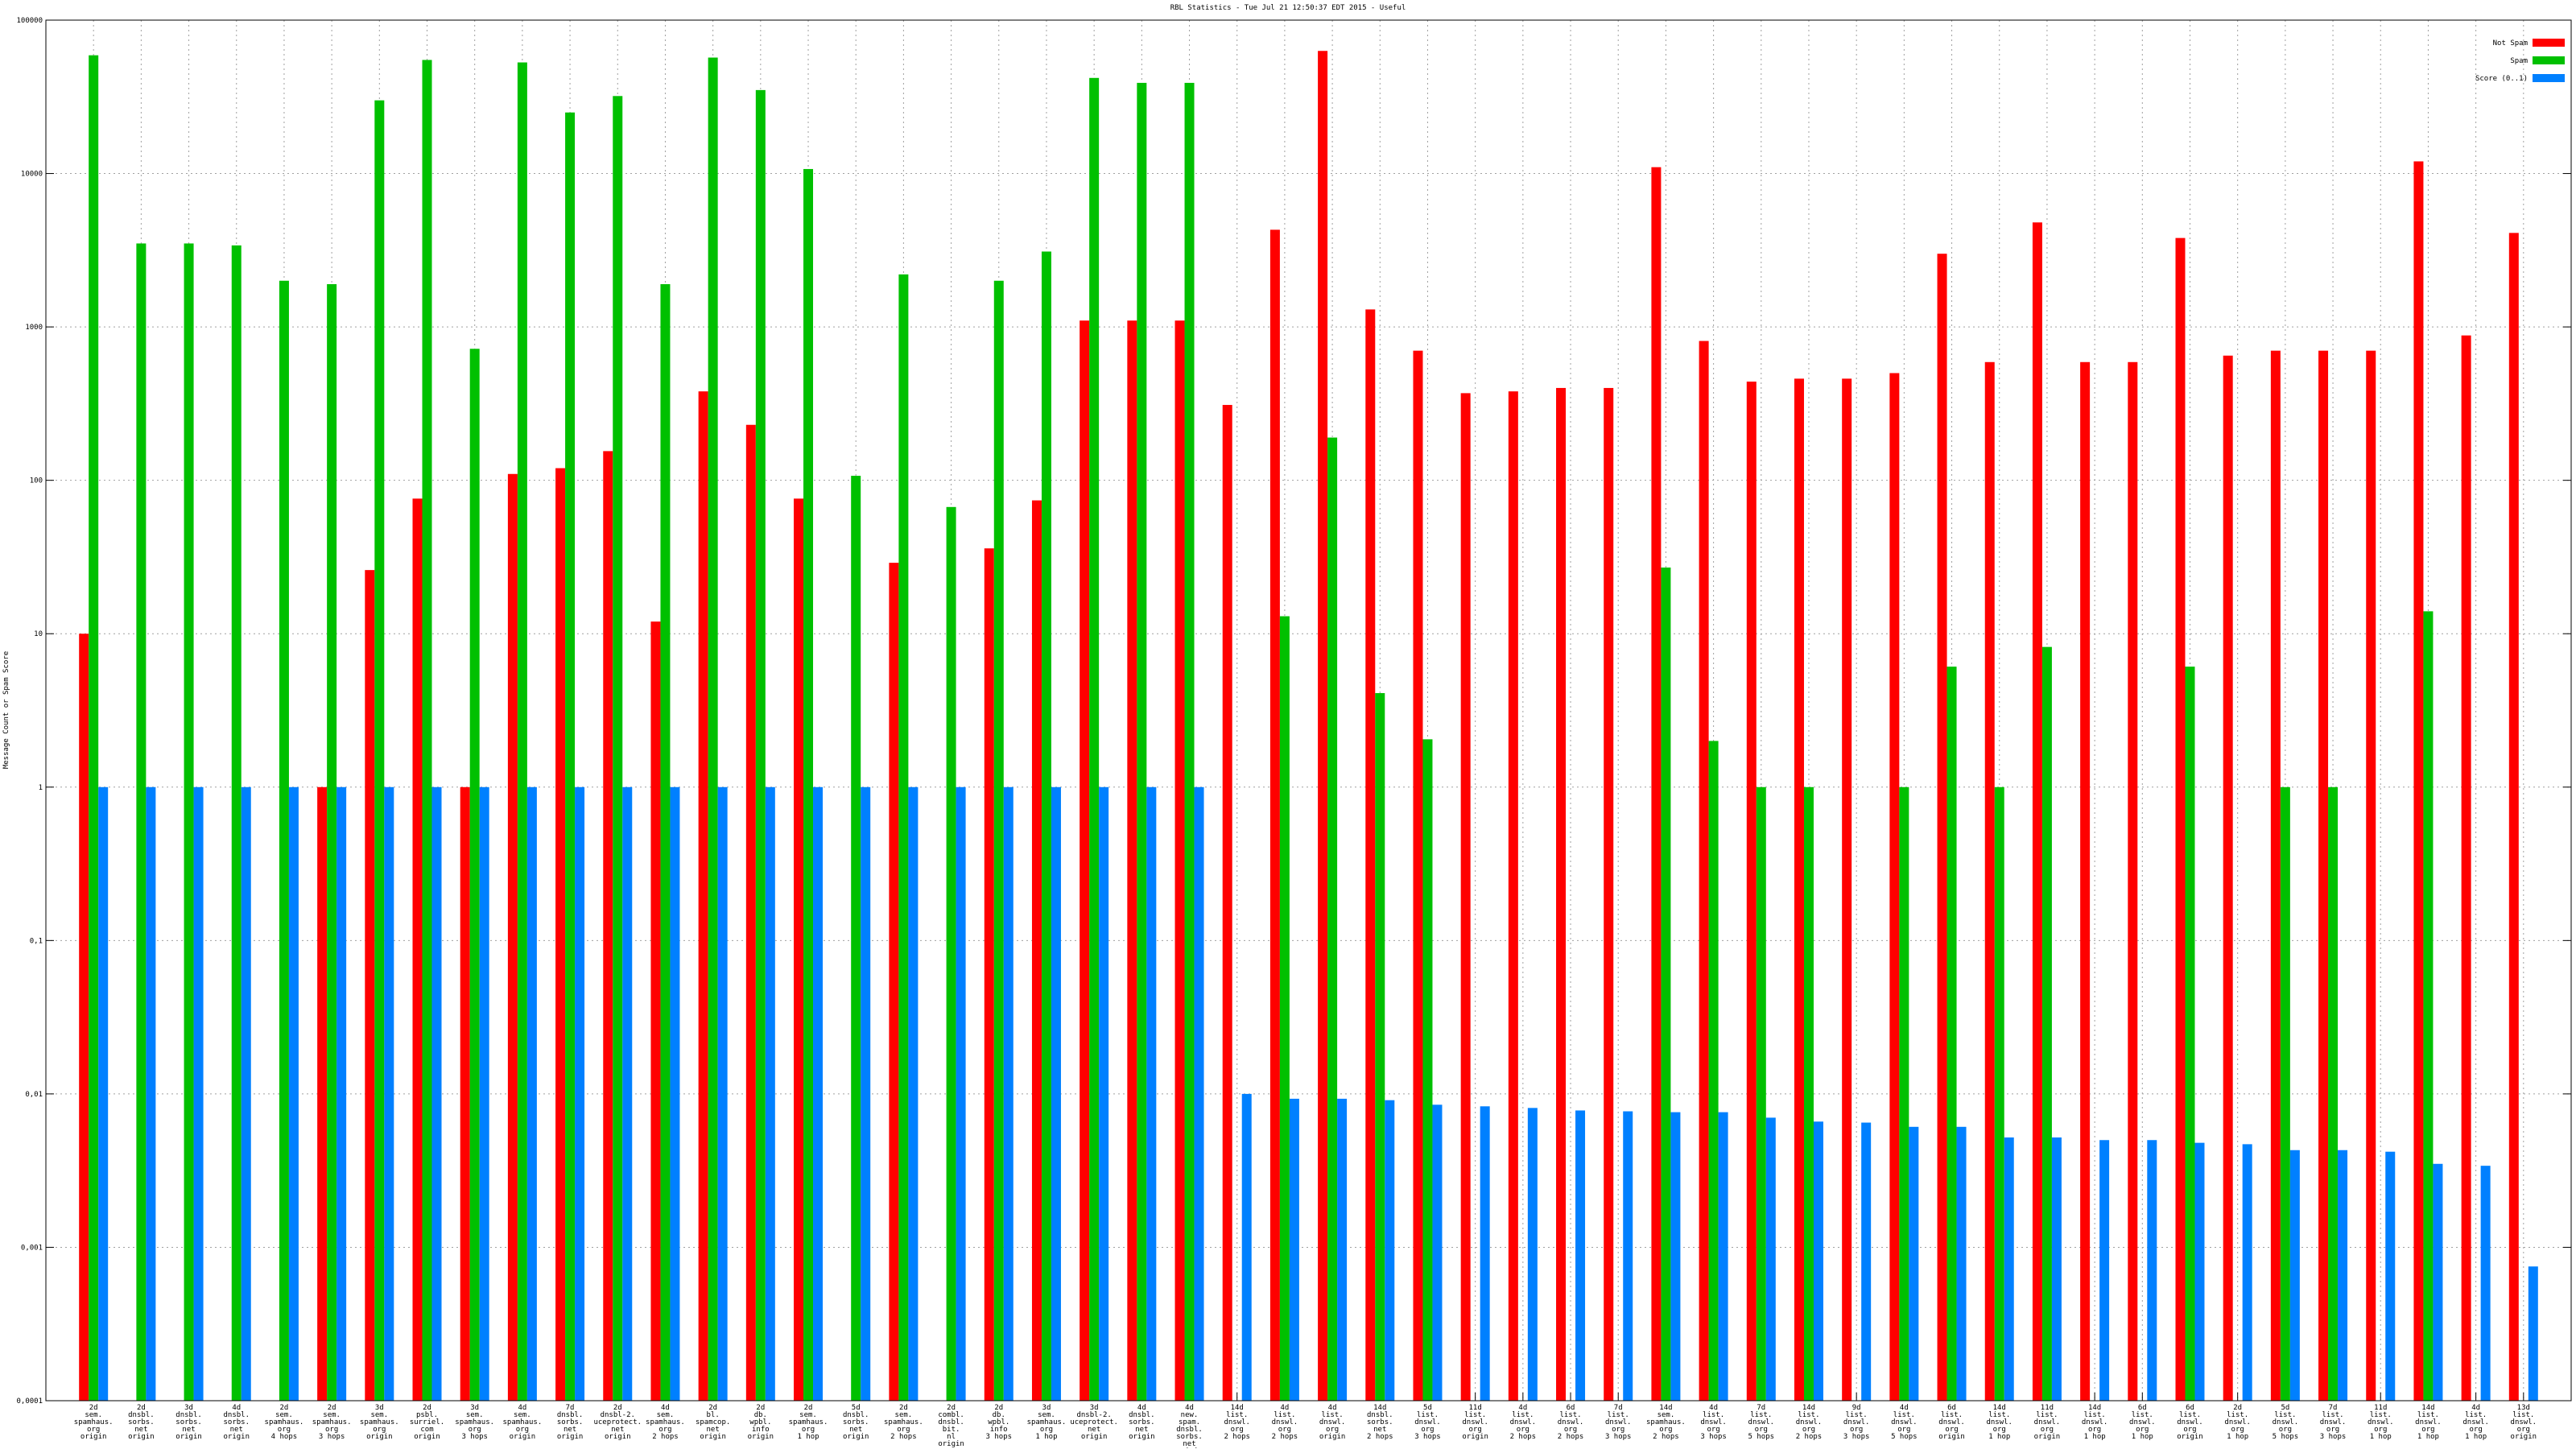  I want to click on x-tick-label: info, so click(999, 1430).